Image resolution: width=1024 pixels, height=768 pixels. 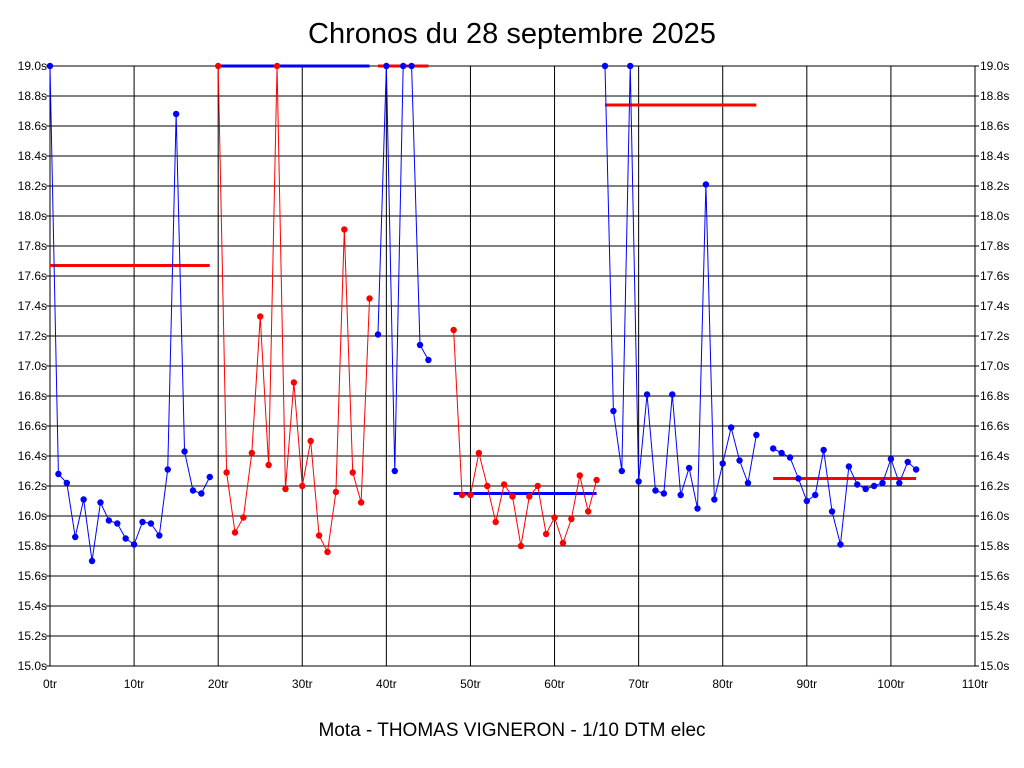 What do you see at coordinates (994, 486) in the screenshot?
I see `y-tick-label-right: 16.2s` at bounding box center [994, 486].